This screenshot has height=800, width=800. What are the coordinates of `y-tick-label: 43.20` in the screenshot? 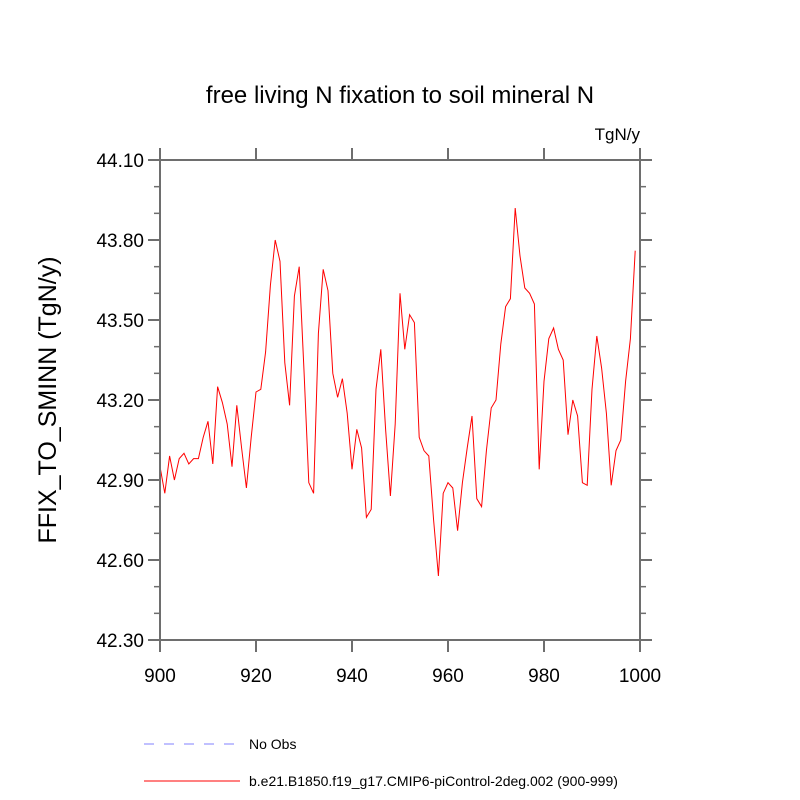 It's located at (120, 401).